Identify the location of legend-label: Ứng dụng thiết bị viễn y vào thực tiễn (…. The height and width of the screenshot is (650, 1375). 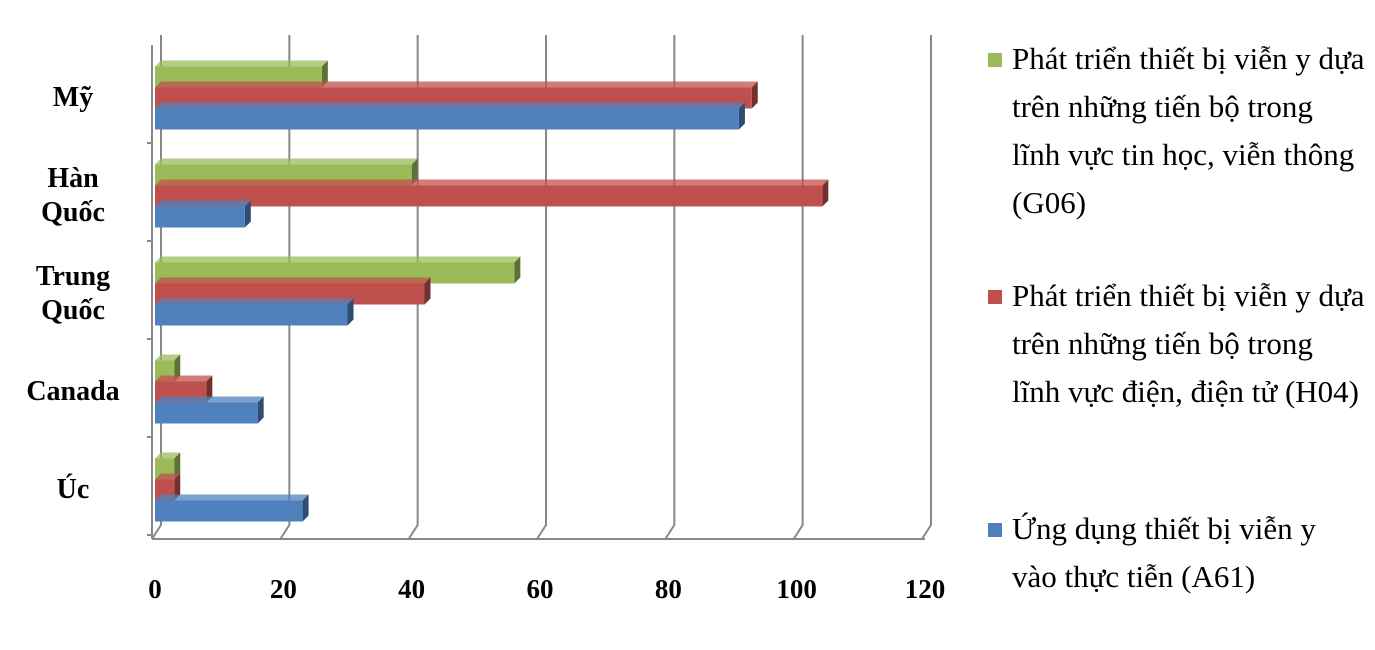
(1164, 552).